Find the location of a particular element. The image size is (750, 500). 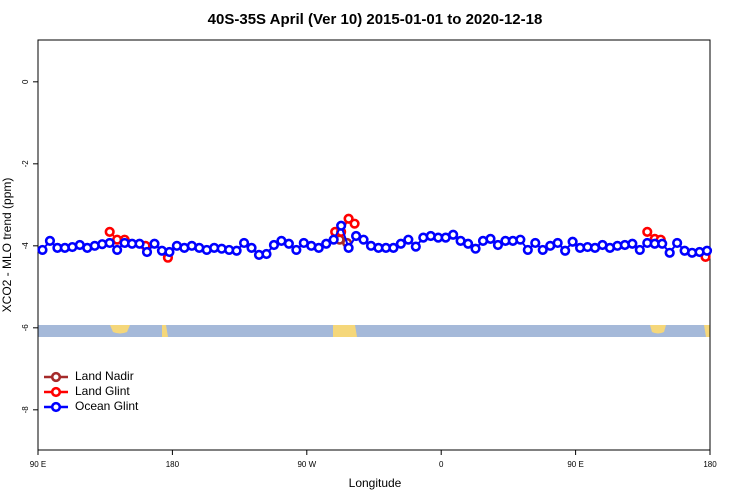

ocean-band is located at coordinates (374, 331).